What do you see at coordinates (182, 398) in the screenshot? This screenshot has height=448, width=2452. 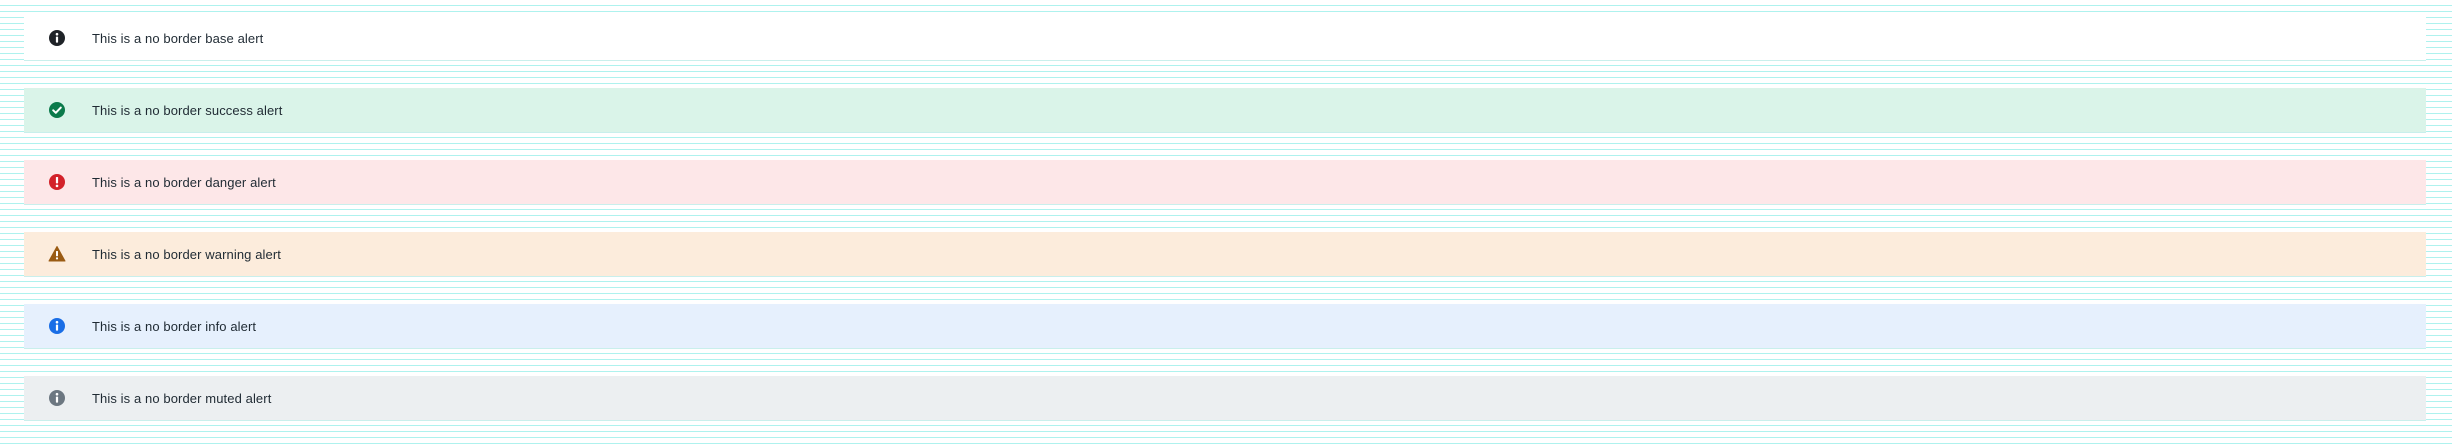 I see `alert-message: This is a no border muted alert` at bounding box center [182, 398].